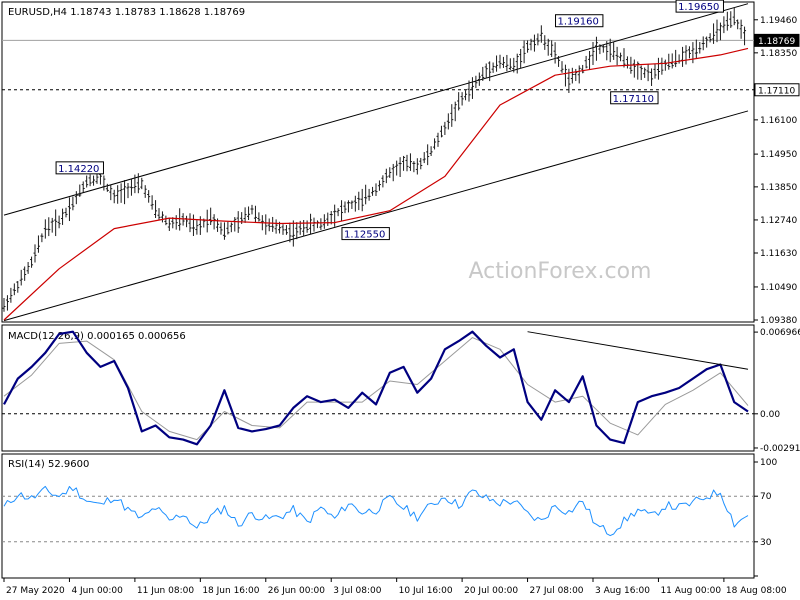 Image resolution: width=800 pixels, height=600 pixels. What do you see at coordinates (756, 591) in the screenshot?
I see `time-tick-label: 18 Aug 08:00` at bounding box center [756, 591].